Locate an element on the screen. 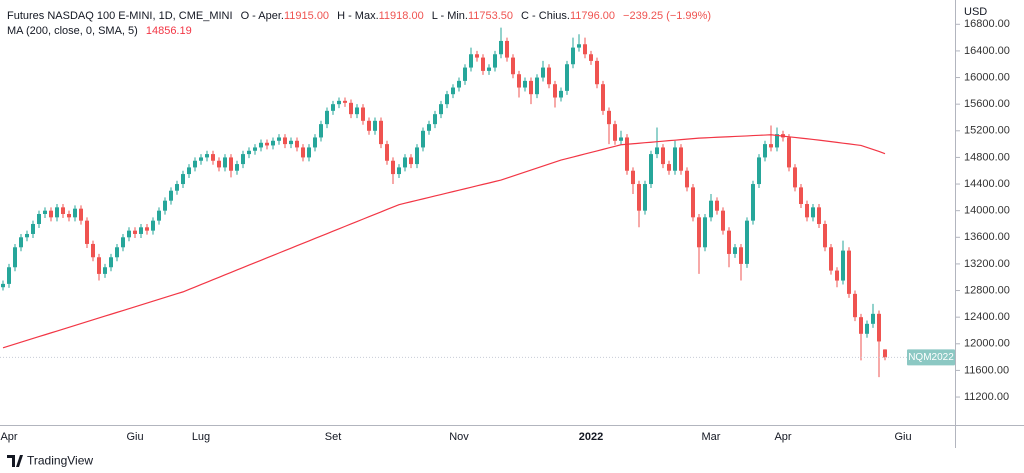  ma-value: 14856.19 is located at coordinates (169, 31).